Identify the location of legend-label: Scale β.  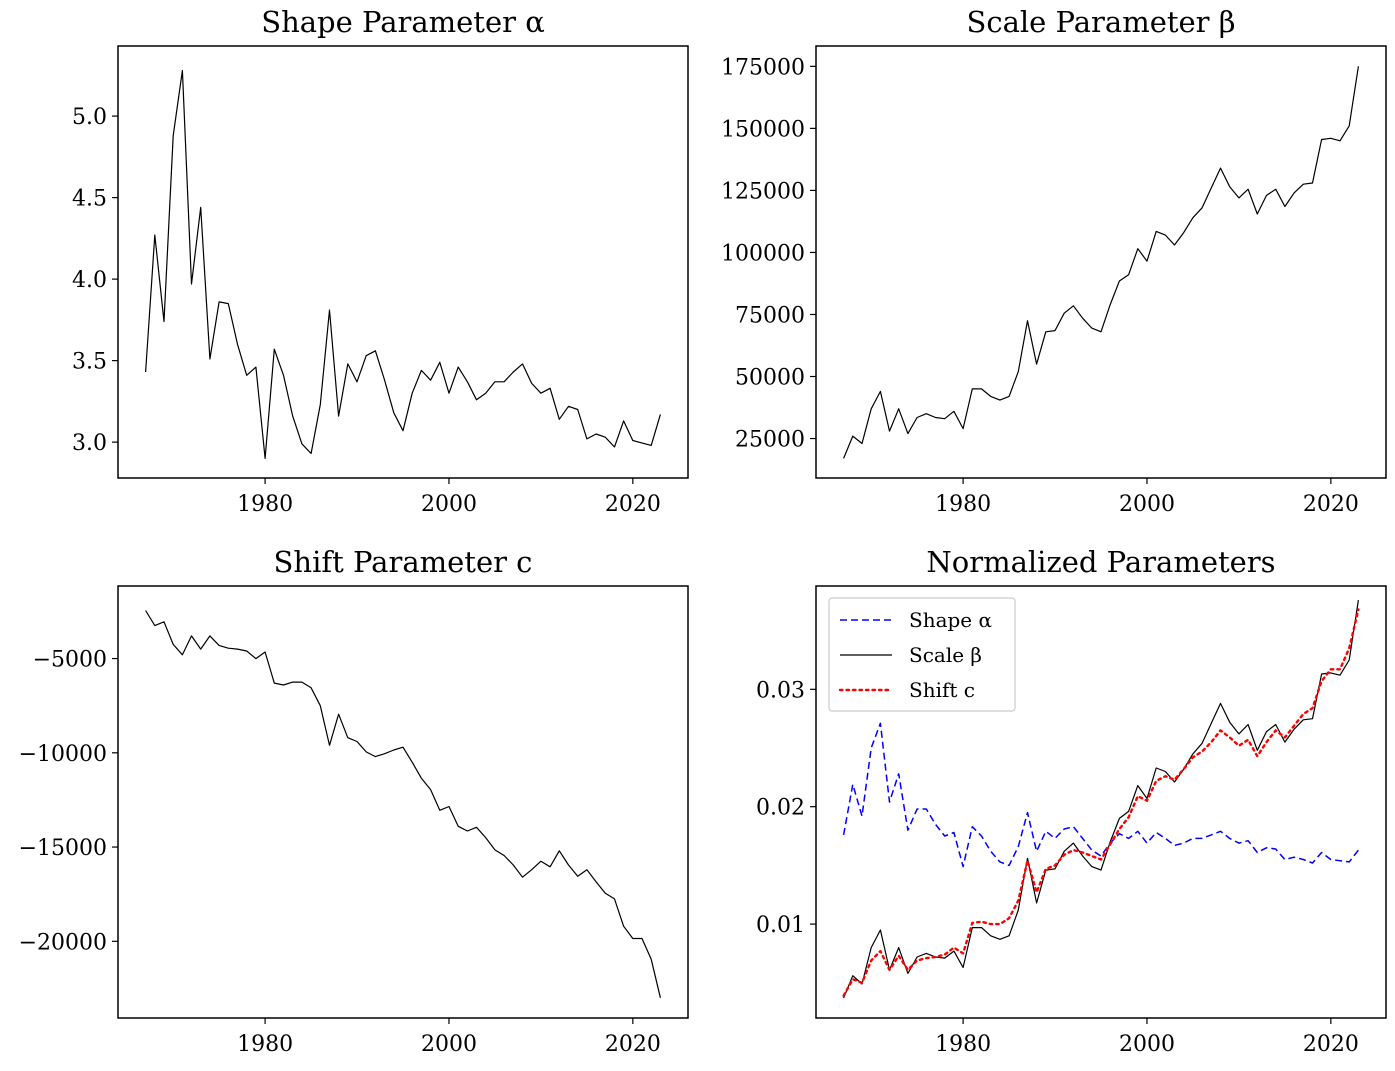
(945, 655).